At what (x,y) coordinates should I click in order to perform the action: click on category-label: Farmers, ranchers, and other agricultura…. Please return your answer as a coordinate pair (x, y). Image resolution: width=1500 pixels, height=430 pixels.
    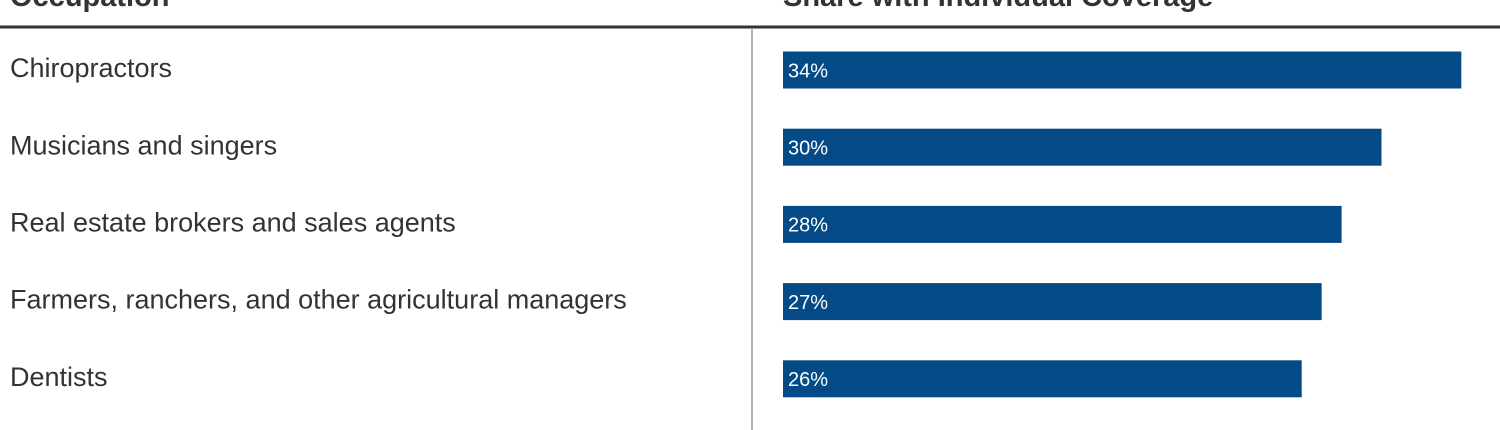
    Looking at the image, I should click on (318, 300).